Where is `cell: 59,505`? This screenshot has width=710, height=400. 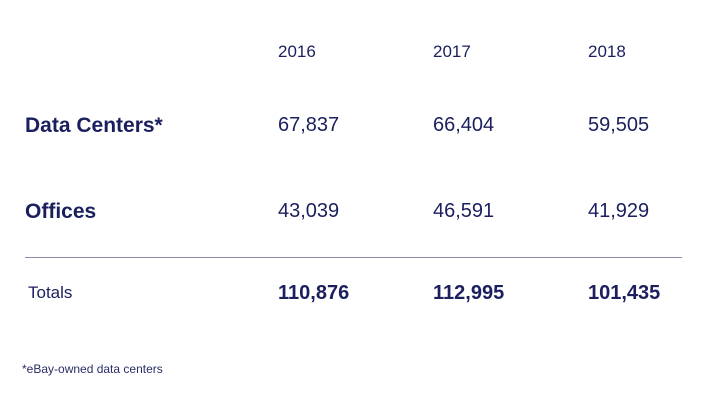 cell: 59,505 is located at coordinates (619, 125).